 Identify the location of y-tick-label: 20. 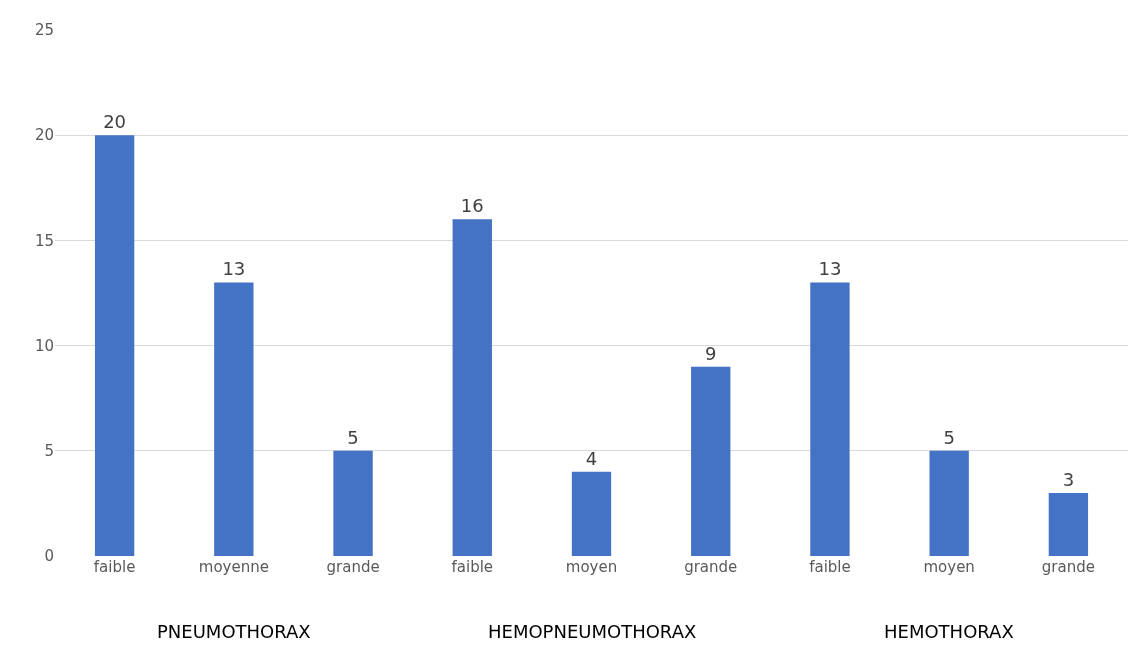
(44, 135).